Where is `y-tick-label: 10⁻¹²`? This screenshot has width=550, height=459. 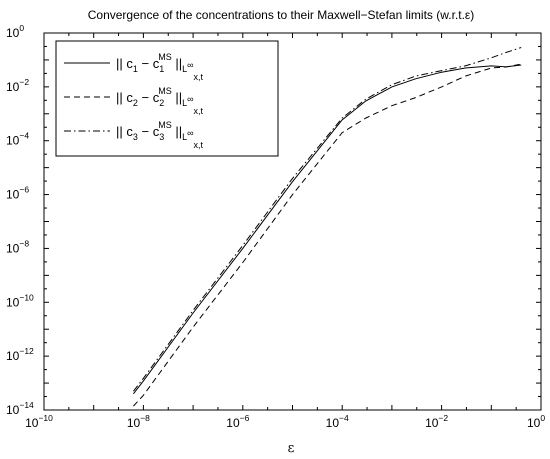
y-tick-label: 10⁻¹² is located at coordinates (20, 354).